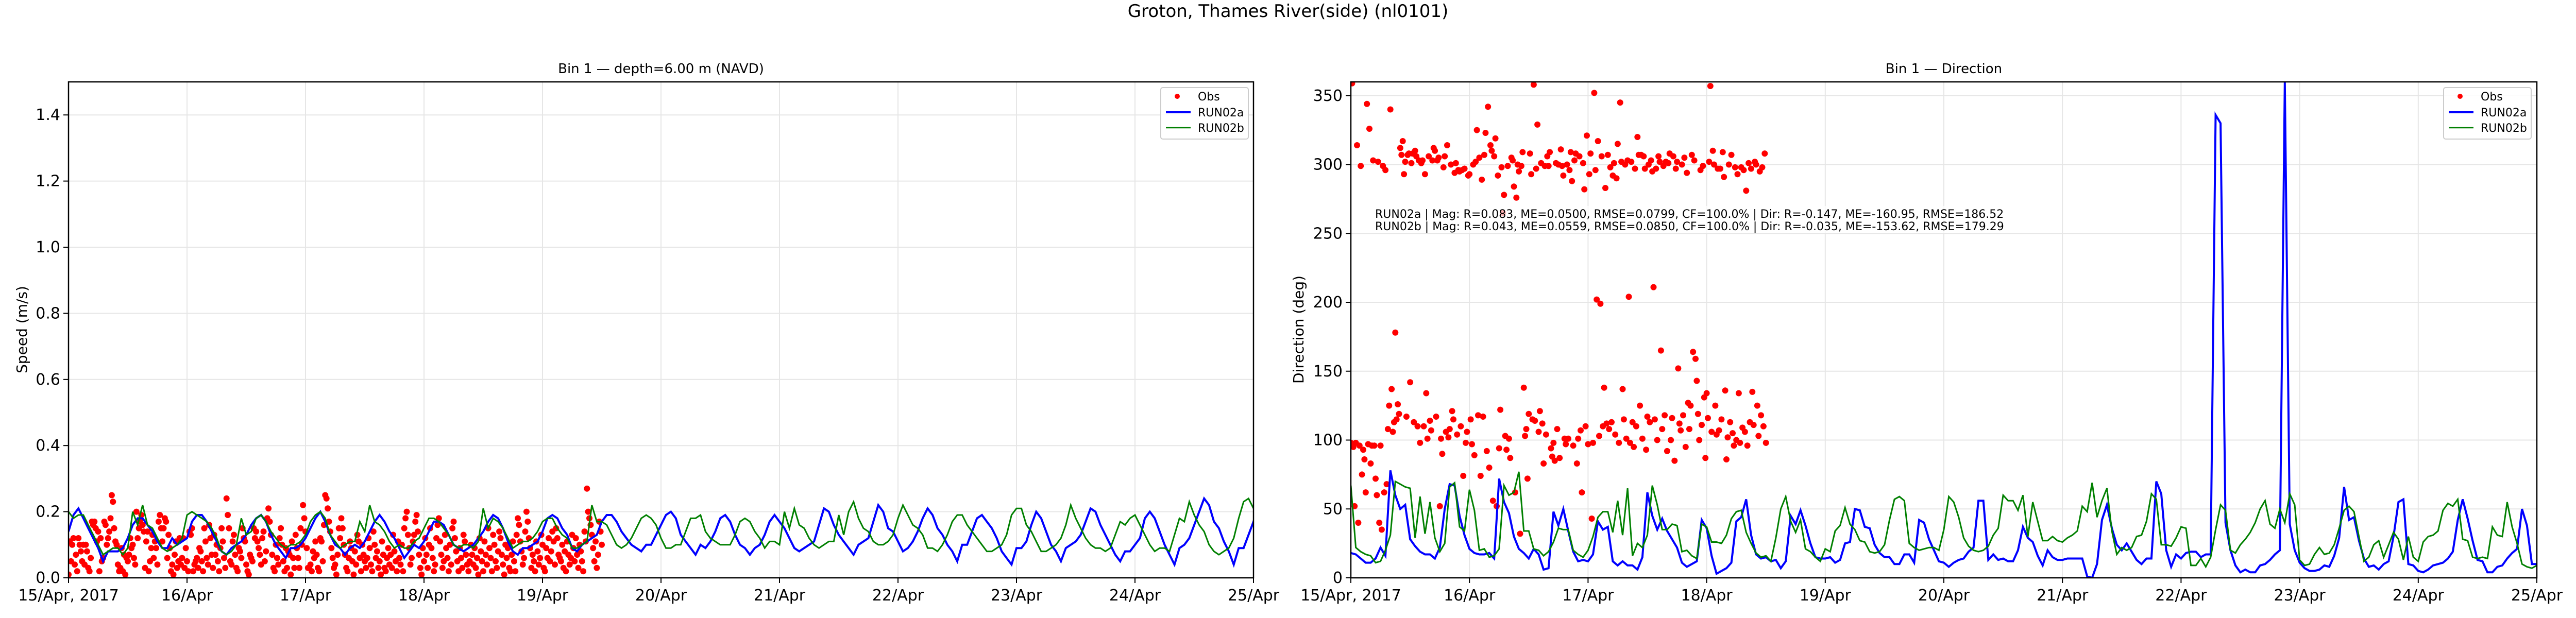 This screenshot has width=2576, height=618. I want to click on direction-legend: Obs RUN02a RUN02b, so click(2488, 114).